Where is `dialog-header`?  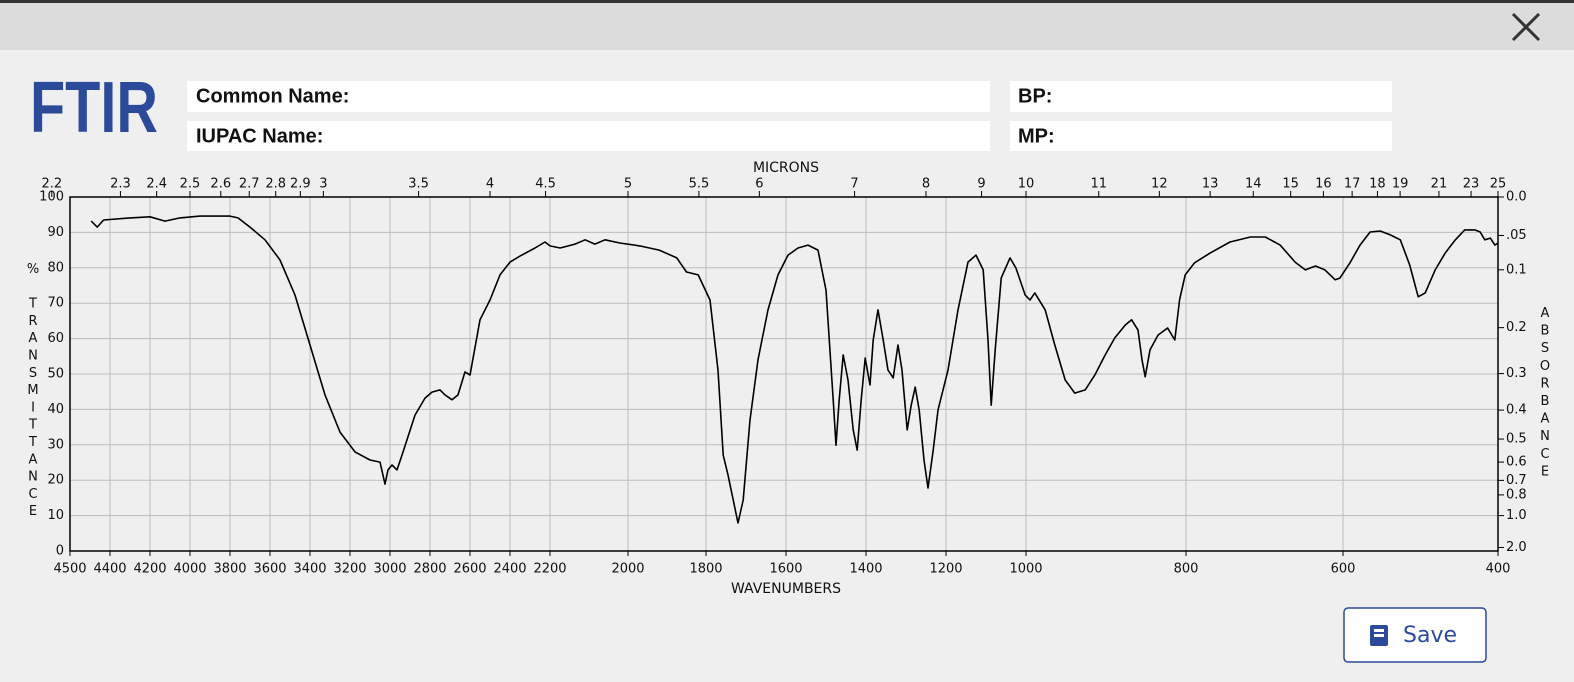 dialog-header is located at coordinates (787, 25).